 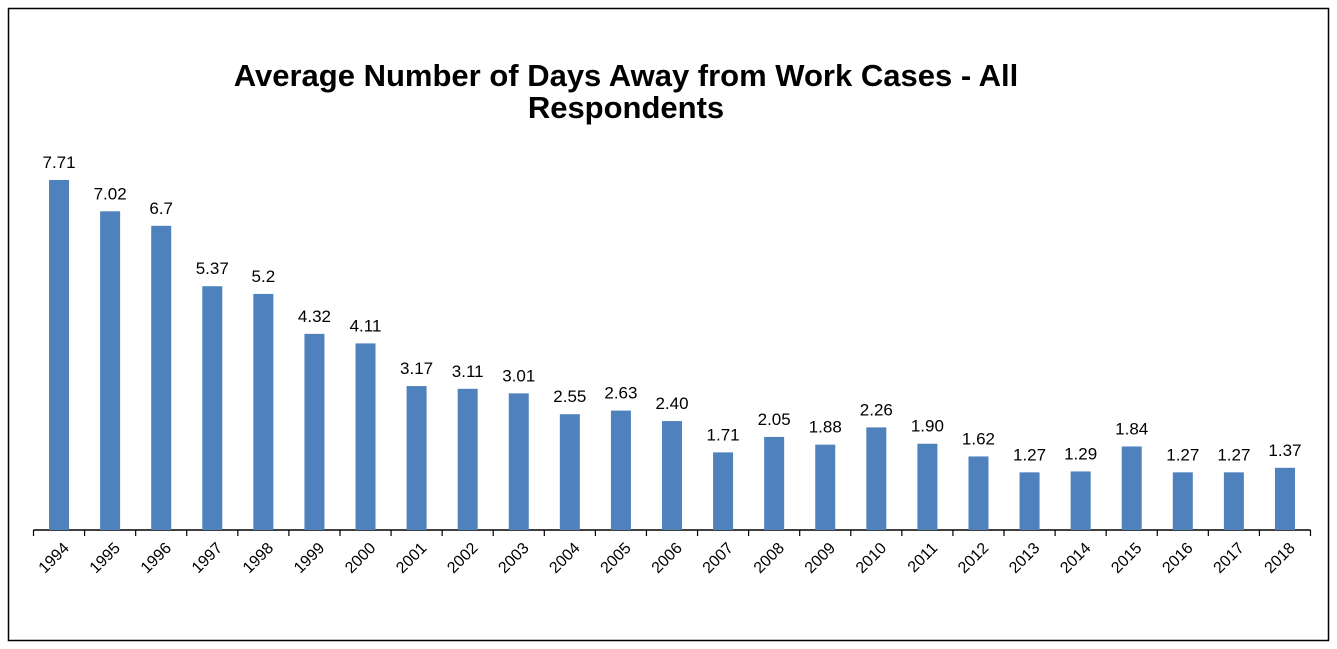 What do you see at coordinates (1131, 428) in the screenshot?
I see `value-label: 1.84` at bounding box center [1131, 428].